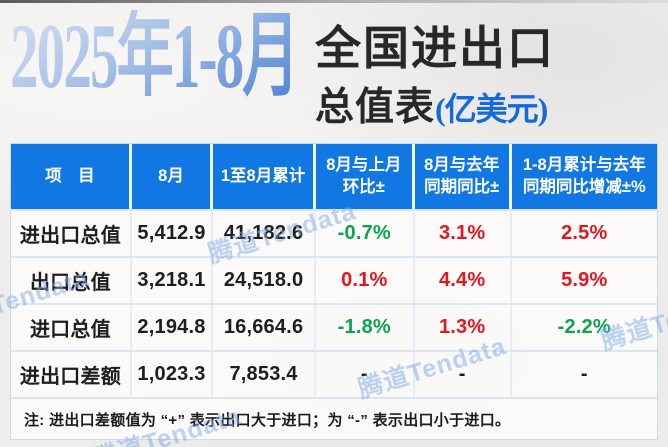 Image resolution: width=668 pixels, height=447 pixels. What do you see at coordinates (264, 176) in the screenshot?
I see `header-cell-cumulative: 1至8月累计` at bounding box center [264, 176].